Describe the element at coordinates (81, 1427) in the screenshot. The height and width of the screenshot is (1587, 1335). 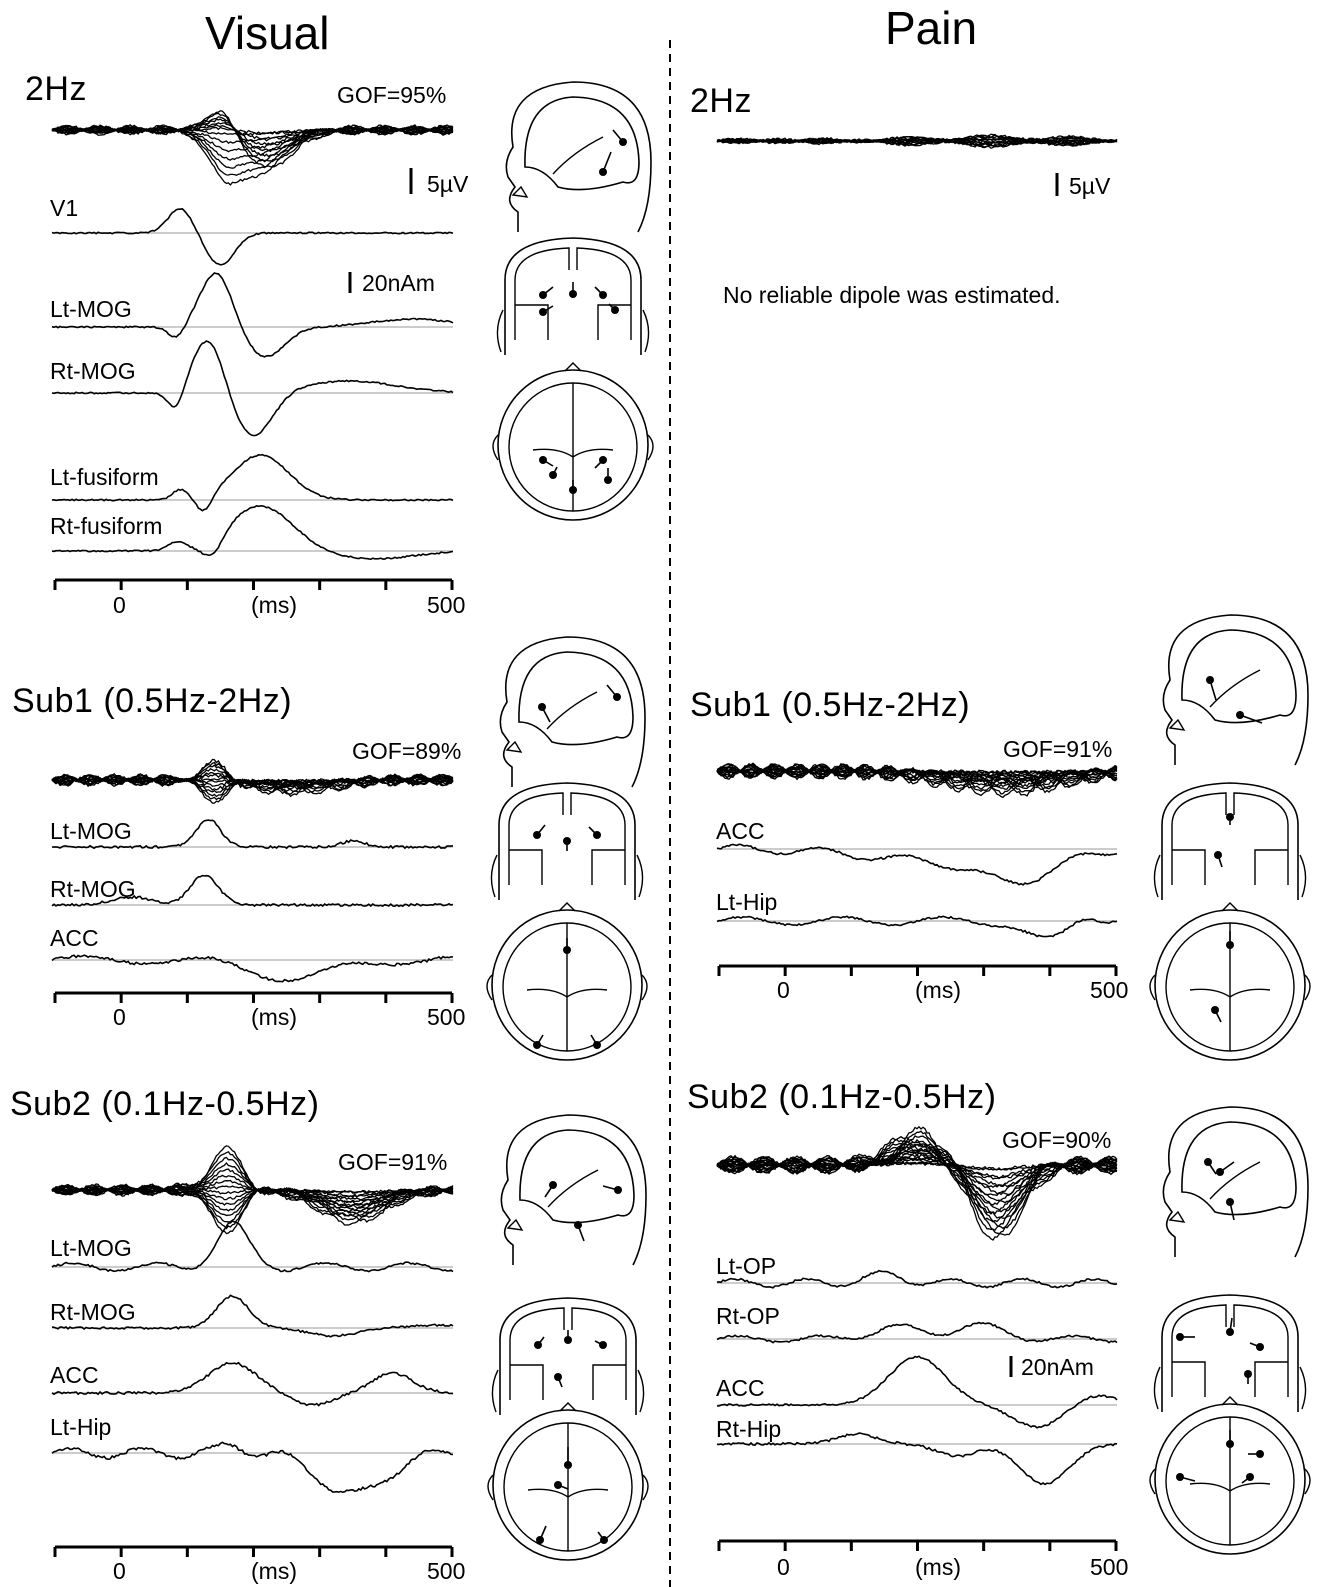
I see `source-label: Lt-Hip` at that location.